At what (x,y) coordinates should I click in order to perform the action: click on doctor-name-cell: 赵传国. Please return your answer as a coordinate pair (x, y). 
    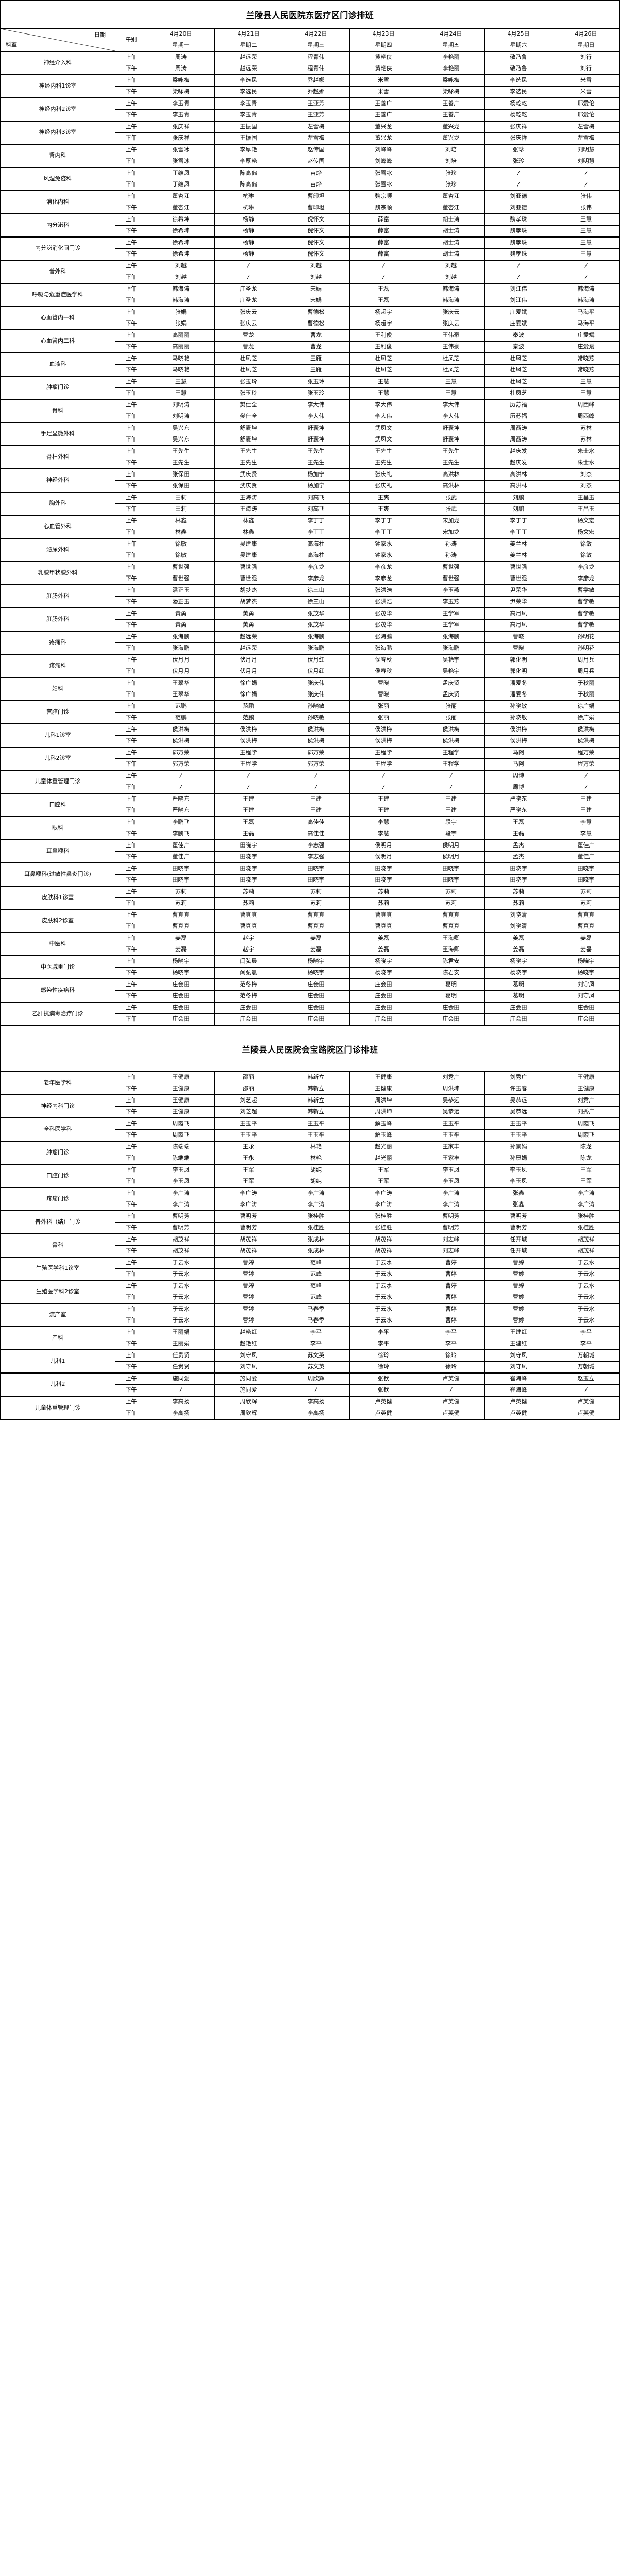
    Looking at the image, I should click on (316, 150).